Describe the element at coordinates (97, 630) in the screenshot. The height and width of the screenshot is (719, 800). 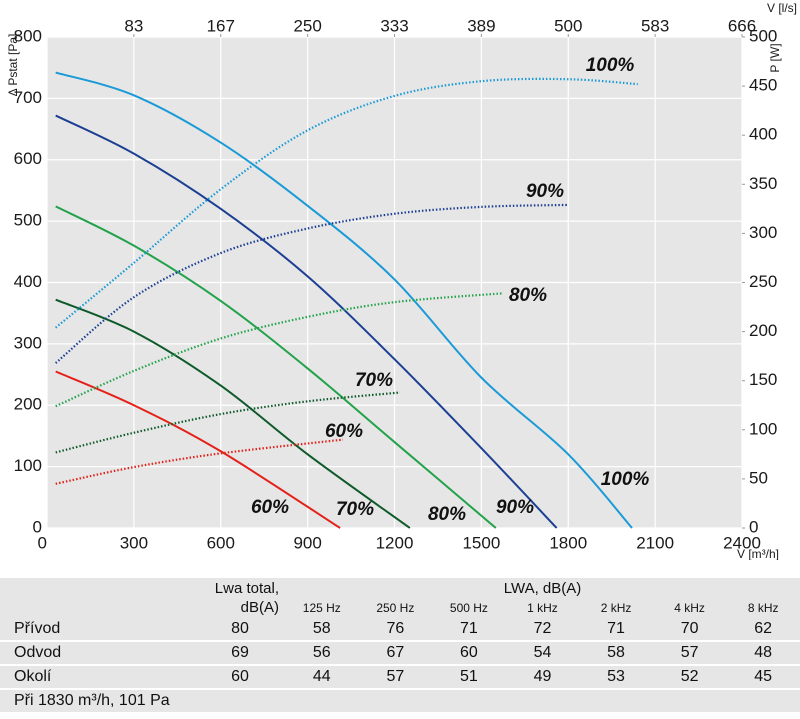
I see `row-label: Přívod` at that location.